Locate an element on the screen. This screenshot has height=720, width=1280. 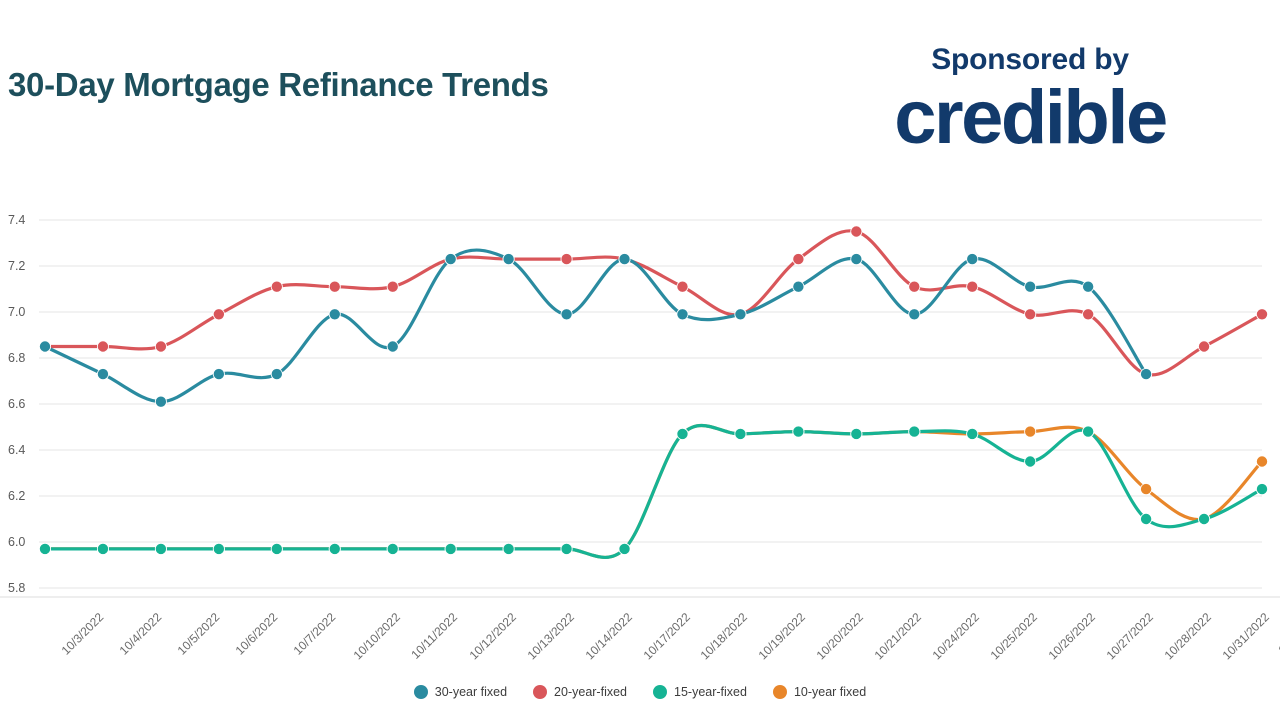
y-axis-tick-label: 7.0 is located at coordinates (17, 312).